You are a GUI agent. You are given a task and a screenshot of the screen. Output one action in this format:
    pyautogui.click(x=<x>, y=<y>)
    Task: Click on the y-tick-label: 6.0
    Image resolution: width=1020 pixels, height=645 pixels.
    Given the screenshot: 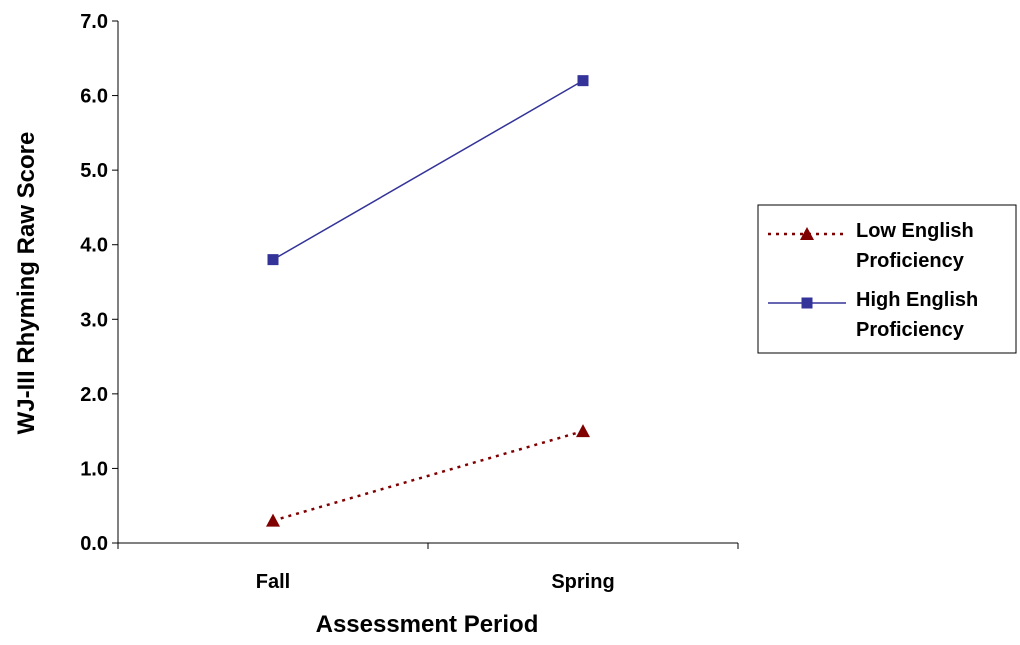 What is the action you would take?
    pyautogui.click(x=94, y=97)
    